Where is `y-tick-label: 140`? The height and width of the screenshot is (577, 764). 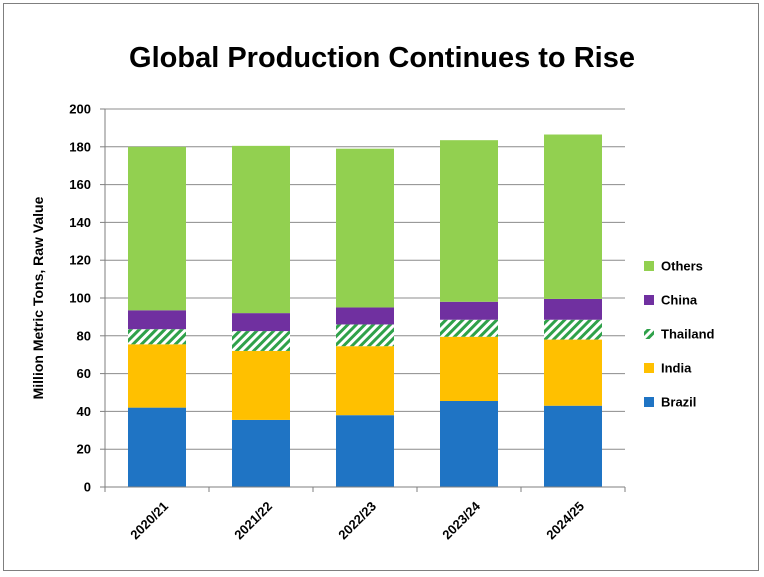
y-tick-label: 140 is located at coordinates (80, 222).